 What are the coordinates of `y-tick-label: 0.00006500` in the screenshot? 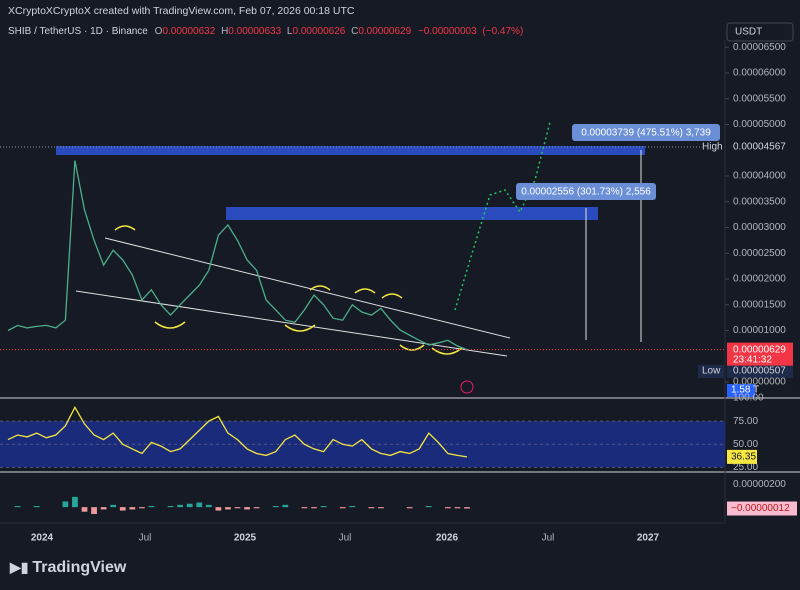 It's located at (759, 47).